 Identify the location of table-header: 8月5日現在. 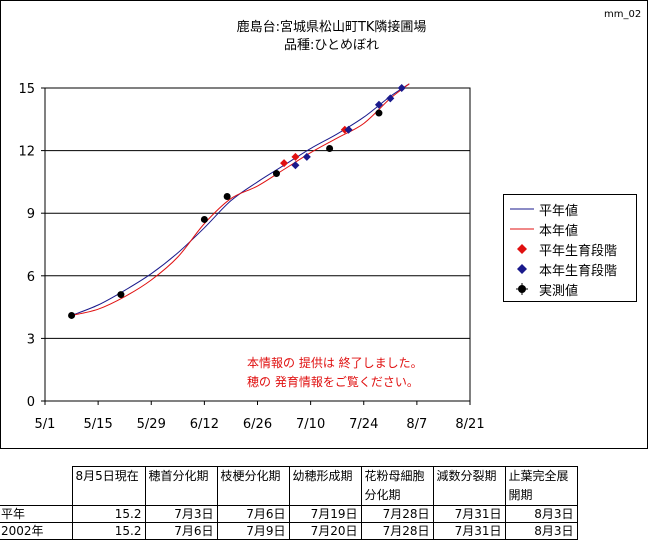
(108, 486).